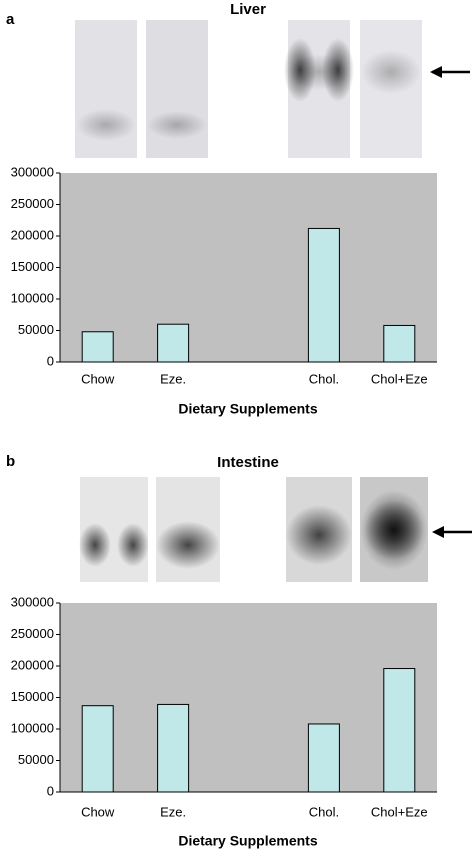  Describe the element at coordinates (248, 9) in the screenshot. I see `chart-title: Liver` at that location.